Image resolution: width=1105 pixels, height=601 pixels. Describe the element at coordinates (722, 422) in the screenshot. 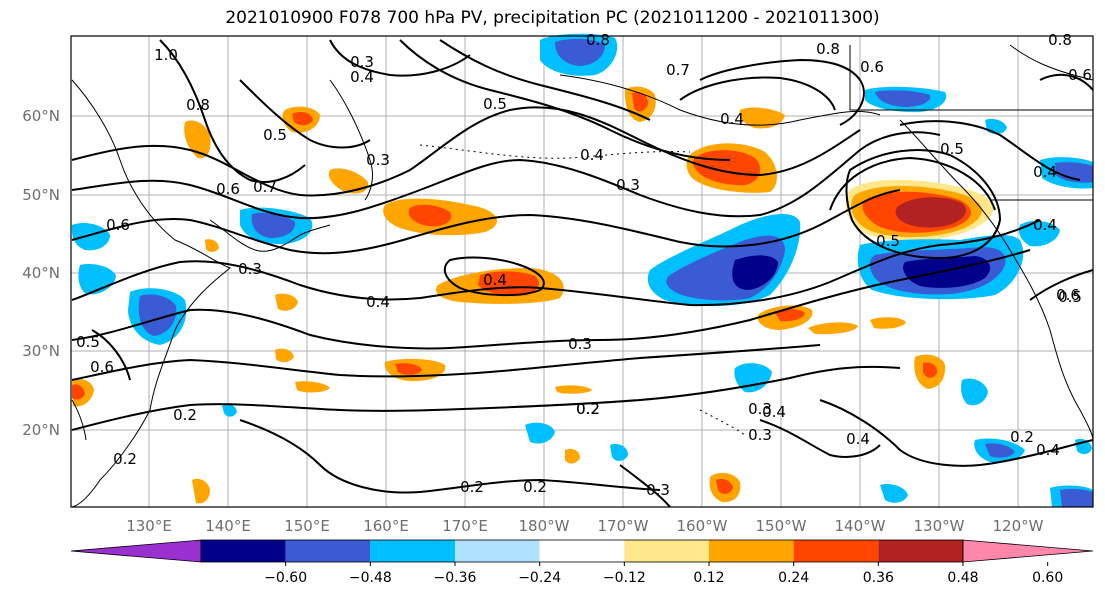

I see `coastline-hawaii` at that location.